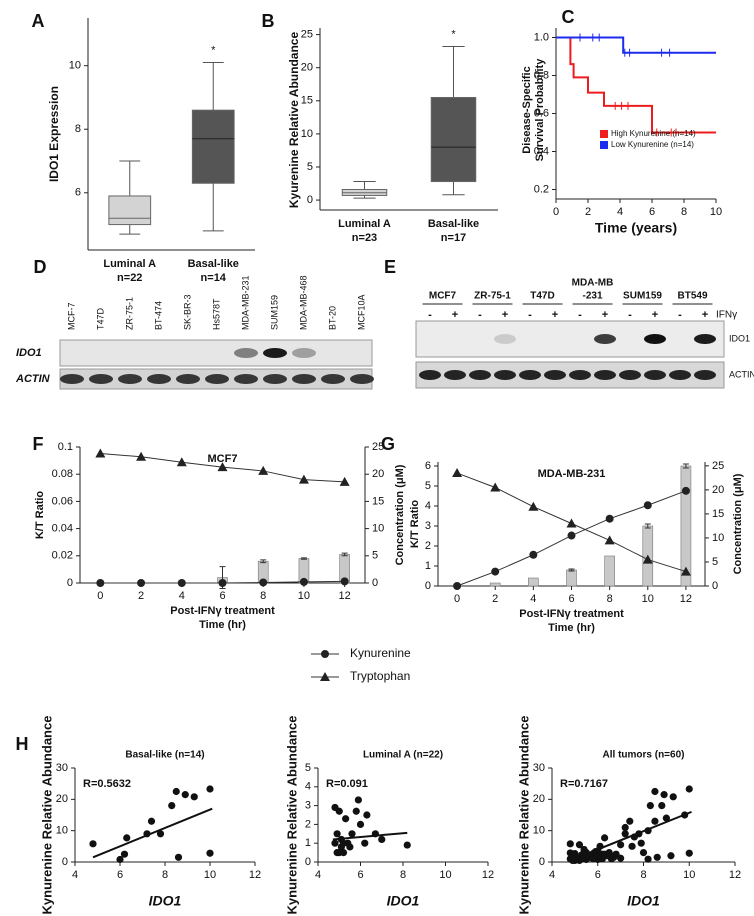 Image resolution: width=754 pixels, height=916 pixels. What do you see at coordinates (653, 133) in the screenshot?
I see `legend-label: High Kynurenine (n=14)` at bounding box center [653, 133].